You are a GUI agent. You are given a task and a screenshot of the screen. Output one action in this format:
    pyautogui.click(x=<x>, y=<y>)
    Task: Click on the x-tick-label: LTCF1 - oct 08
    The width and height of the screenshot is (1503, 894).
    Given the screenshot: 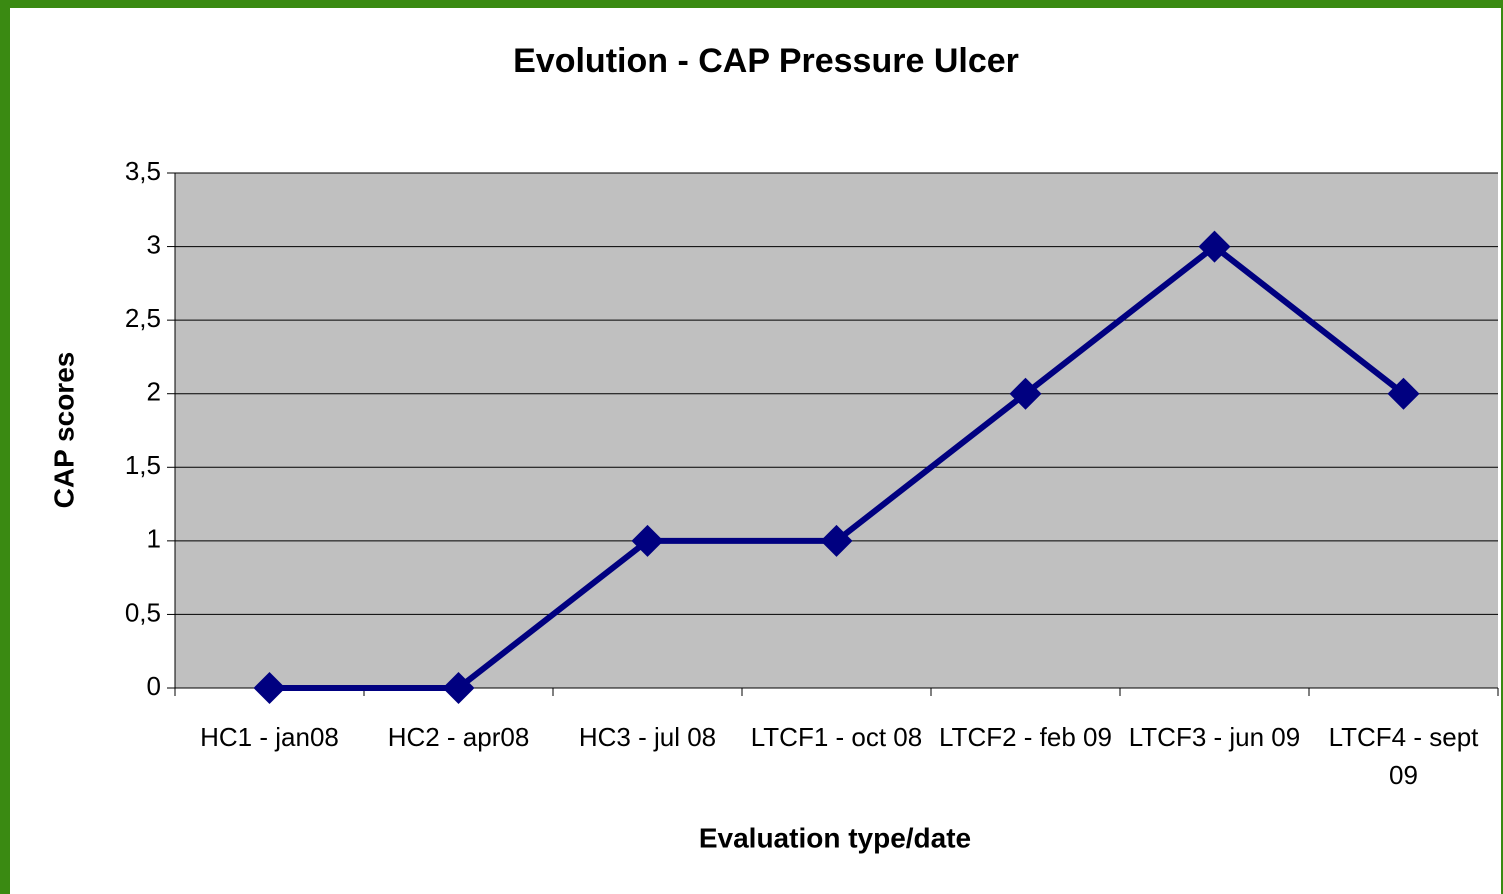 What is the action you would take?
    pyautogui.click(x=836, y=737)
    